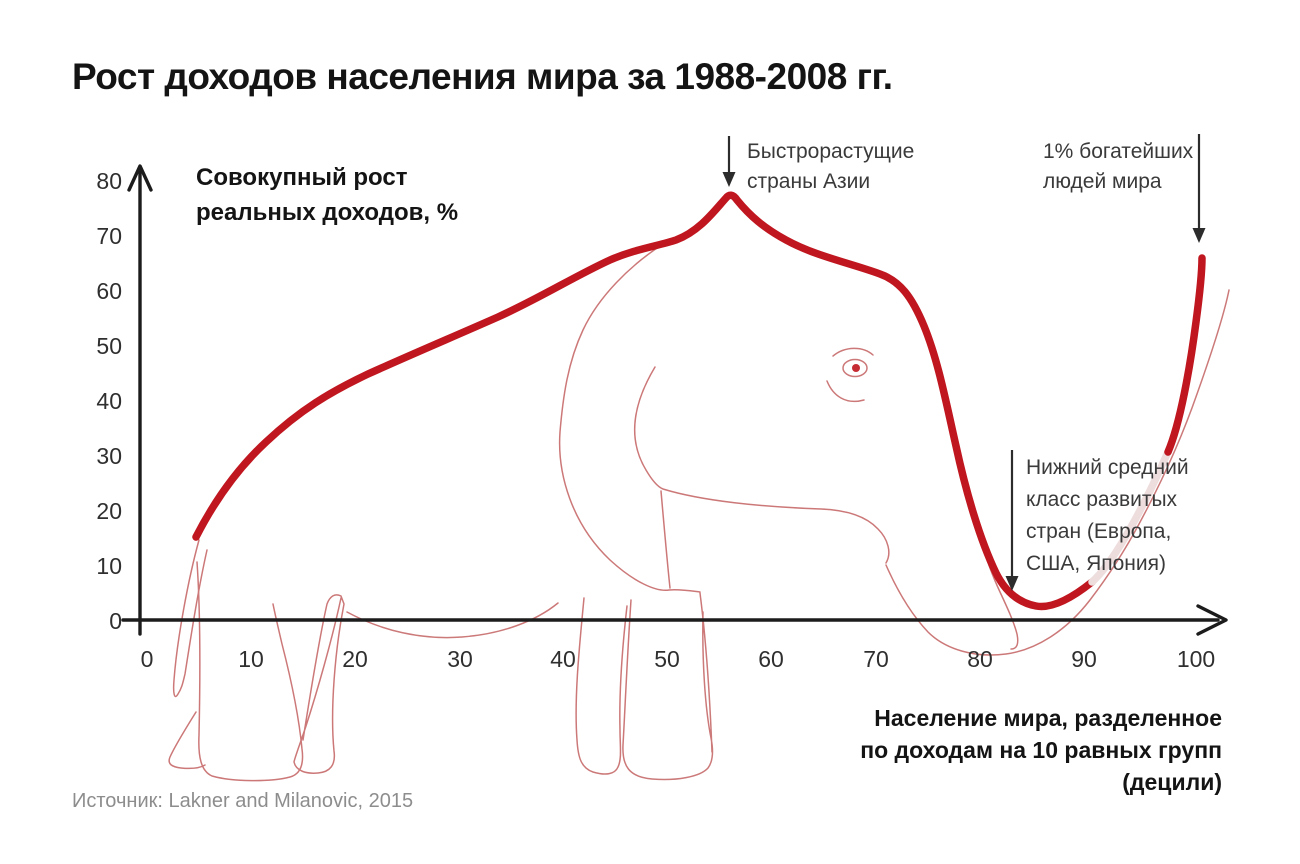  Describe the element at coordinates (452, 620) in the screenshot. I see `elephant-belly` at that location.